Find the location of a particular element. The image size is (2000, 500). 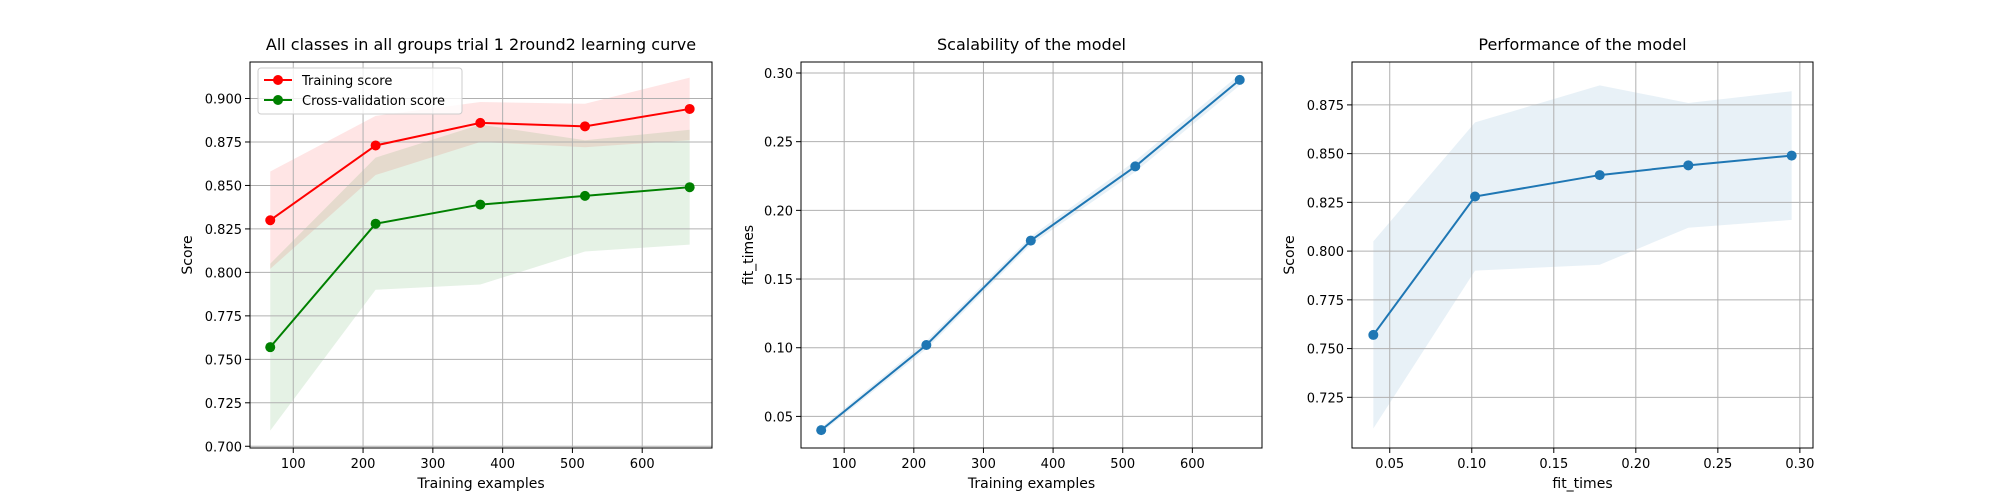

learning-curve-tick-label-x: 300 is located at coordinates (432, 464).